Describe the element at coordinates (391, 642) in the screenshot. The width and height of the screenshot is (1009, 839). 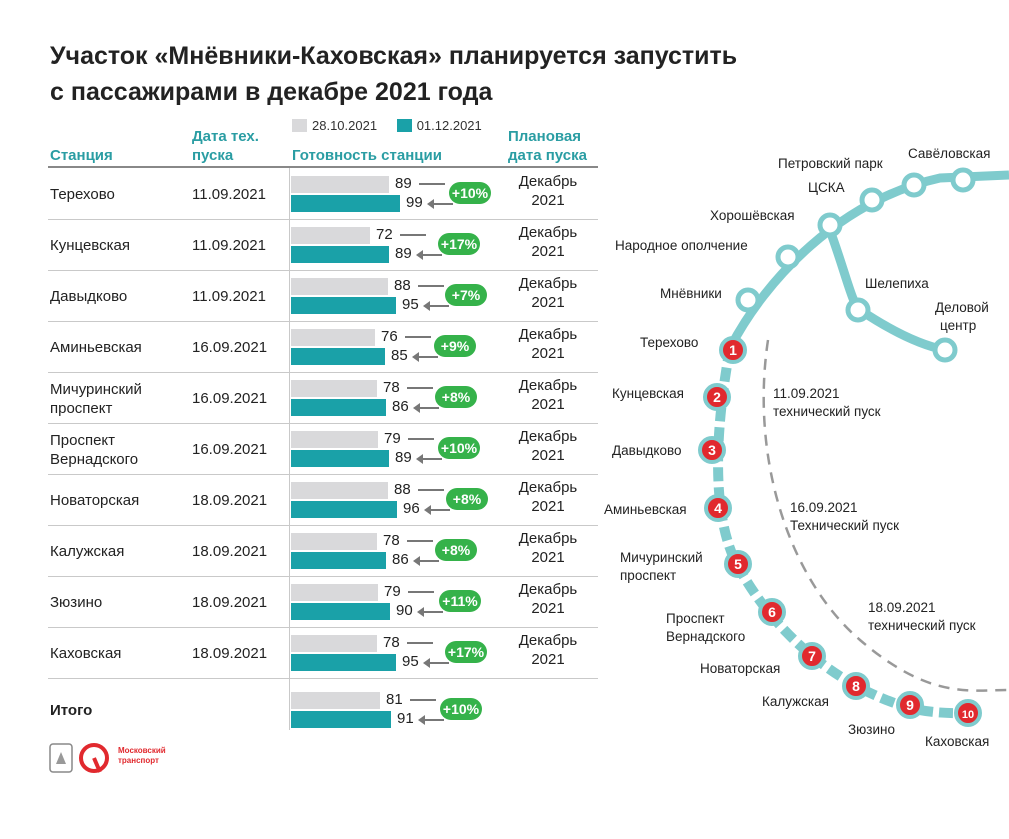
I see `value-28-10-2021: 78` at that location.